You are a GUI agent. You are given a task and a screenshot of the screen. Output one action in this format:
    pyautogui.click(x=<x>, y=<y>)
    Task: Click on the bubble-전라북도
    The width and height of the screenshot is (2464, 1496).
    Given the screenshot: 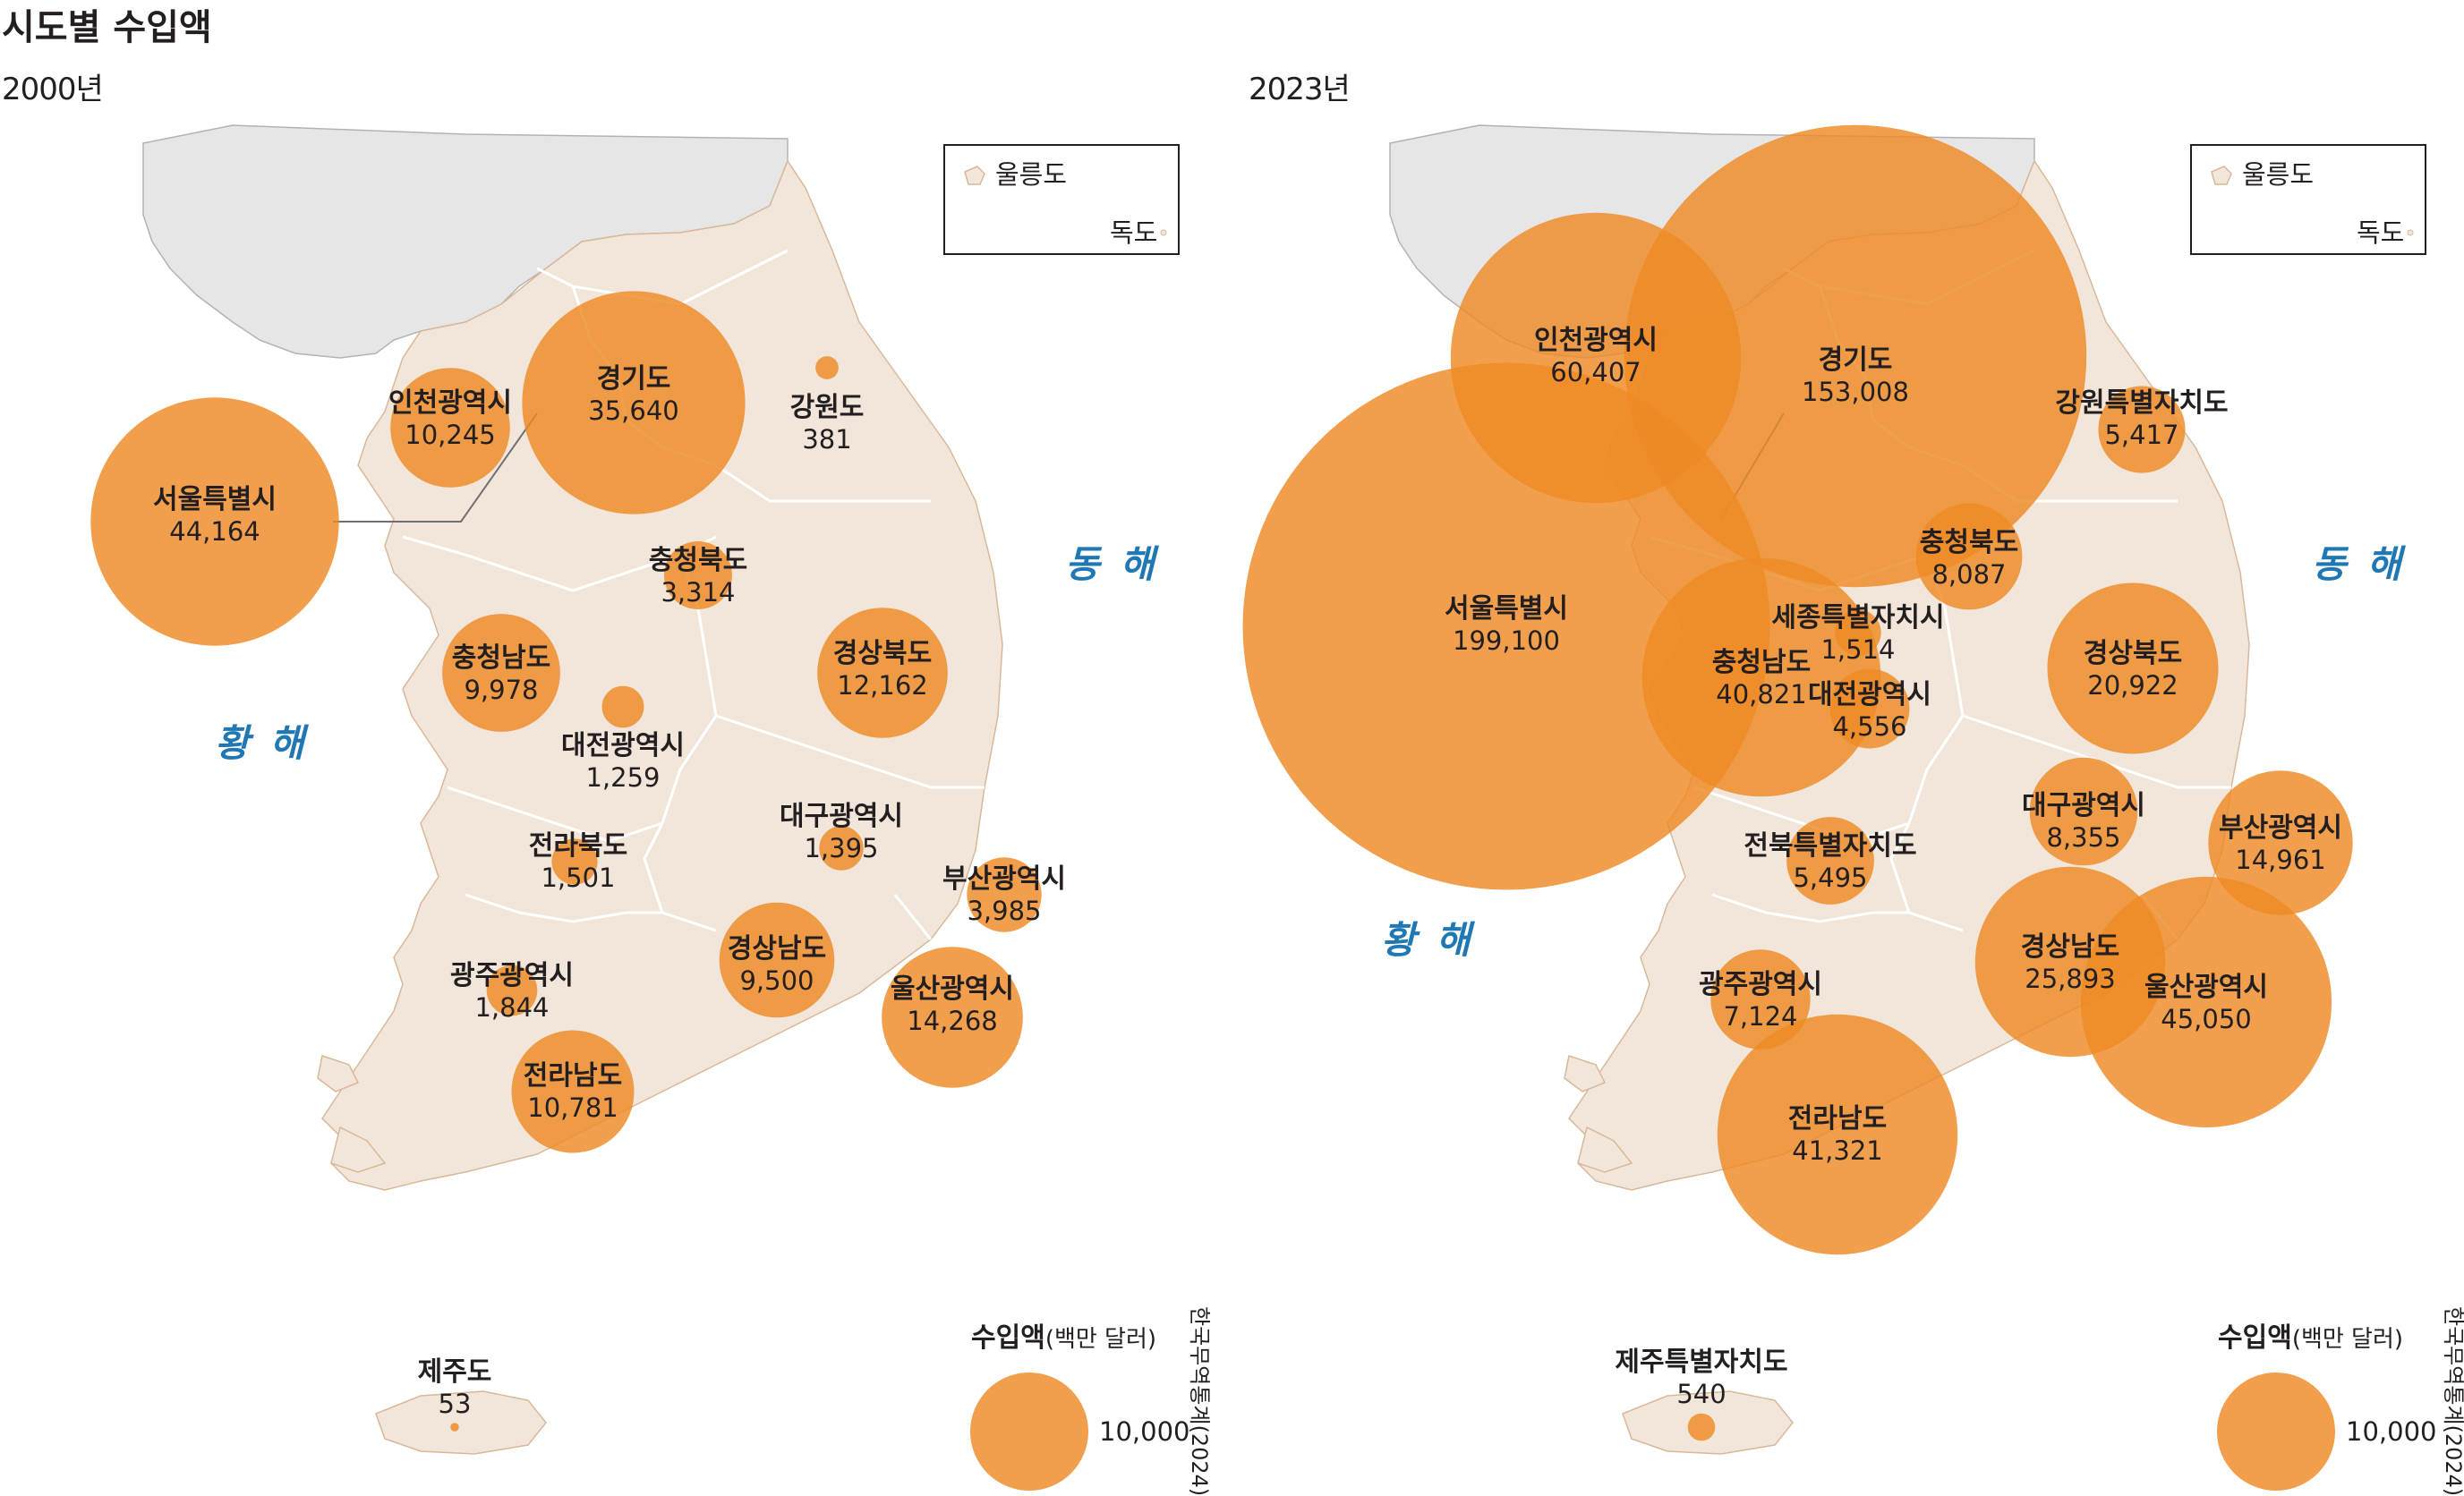 What is the action you would take?
    pyautogui.click(x=574, y=861)
    